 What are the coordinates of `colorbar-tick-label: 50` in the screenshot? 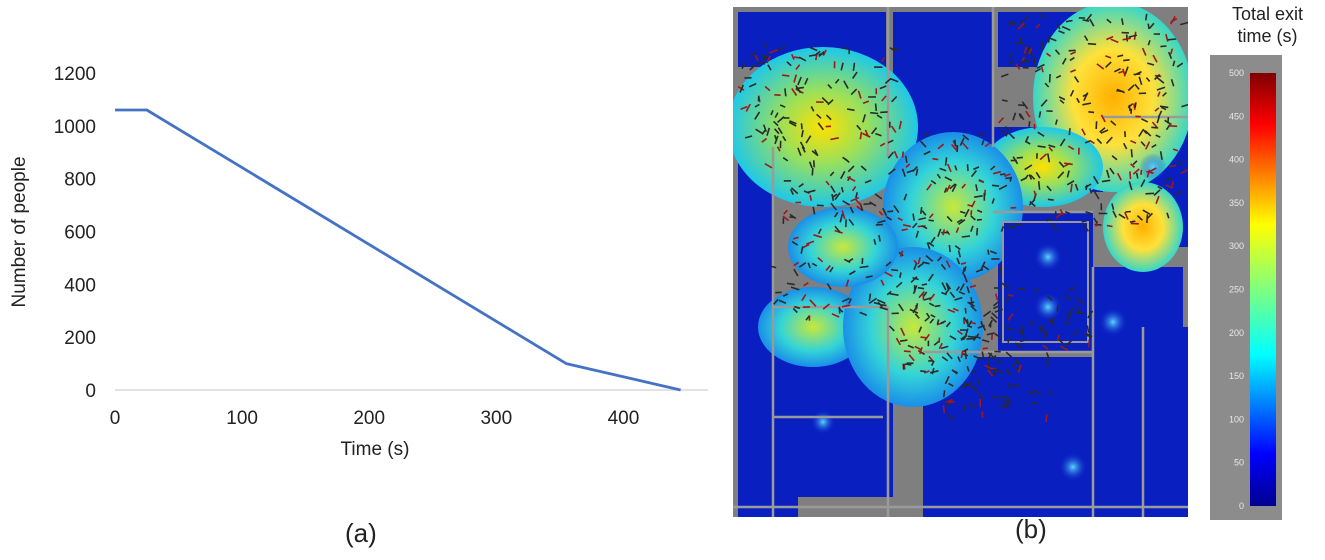 It's located at (1239, 463).